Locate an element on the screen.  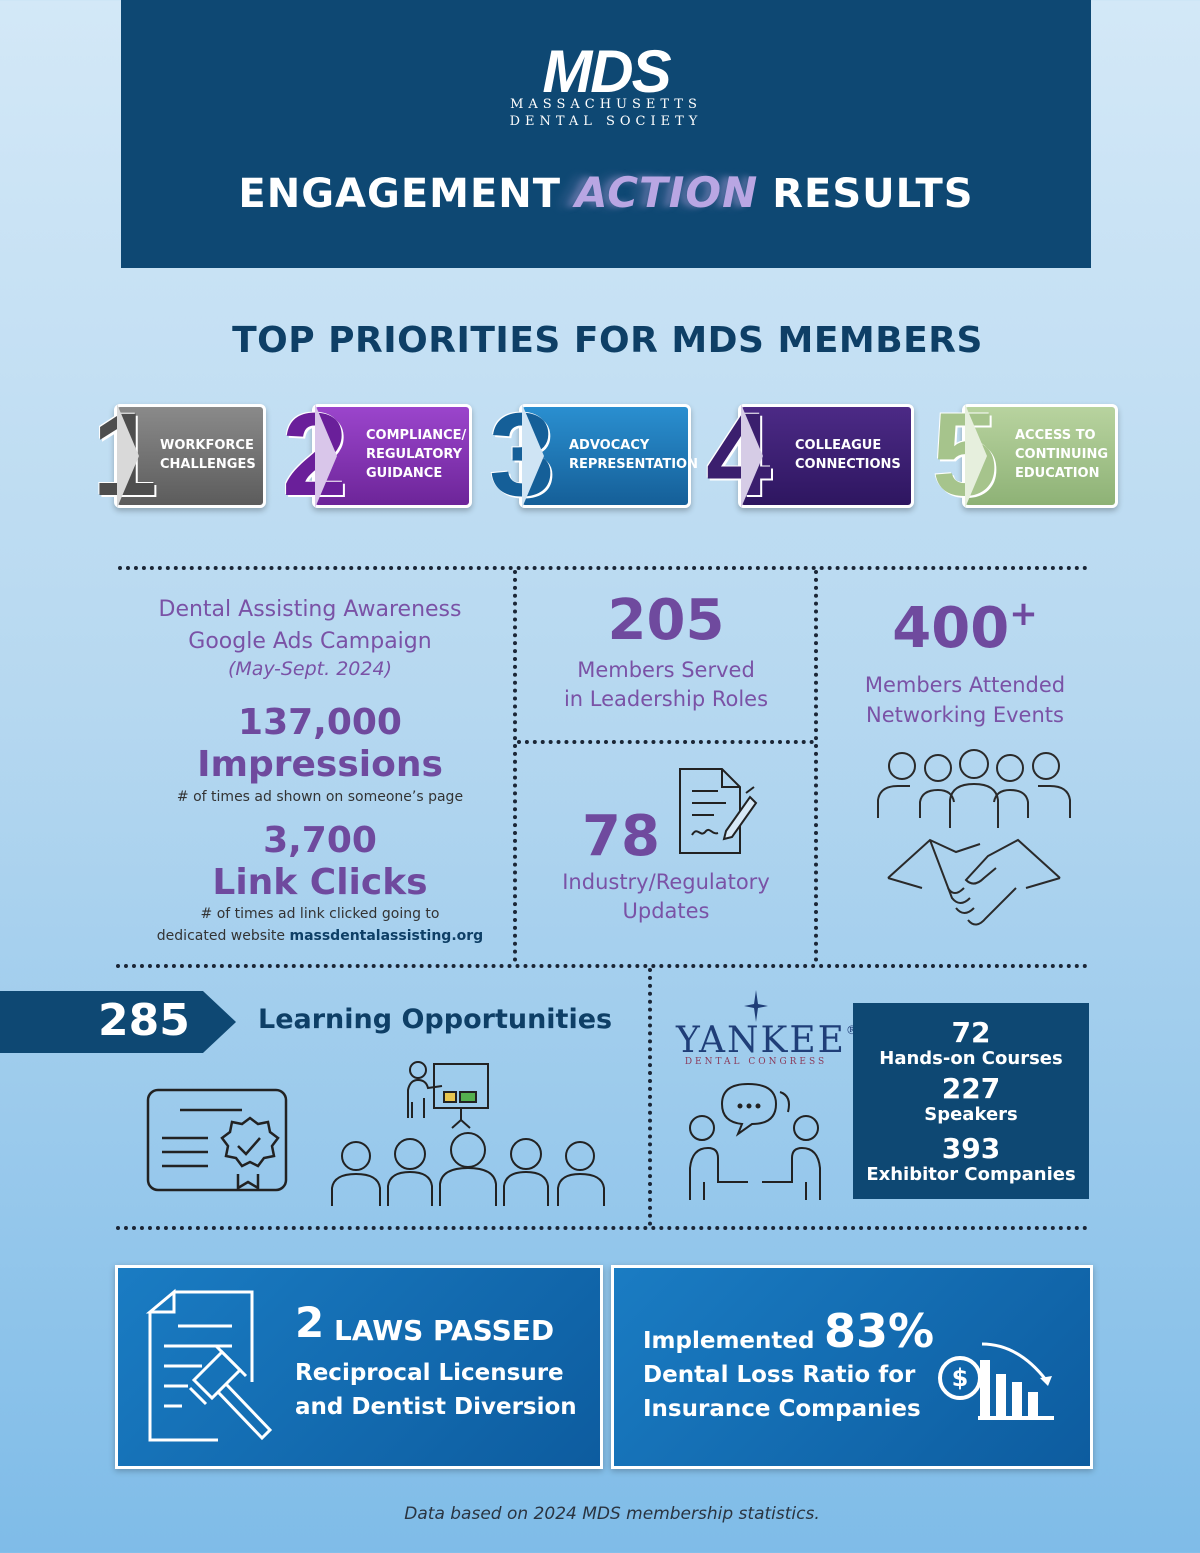
ratio-value: 83% is located at coordinates (879, 1331).